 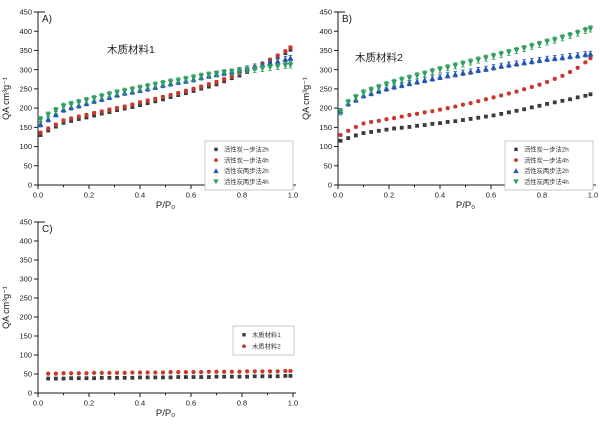 What do you see at coordinates (379, 57) in the screenshot?
I see `panel-title: 木质材料2` at bounding box center [379, 57].